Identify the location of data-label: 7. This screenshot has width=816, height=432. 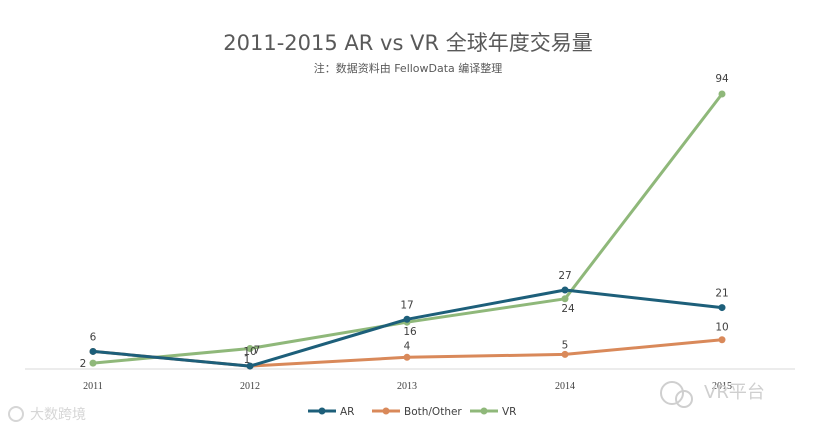
(257, 351).